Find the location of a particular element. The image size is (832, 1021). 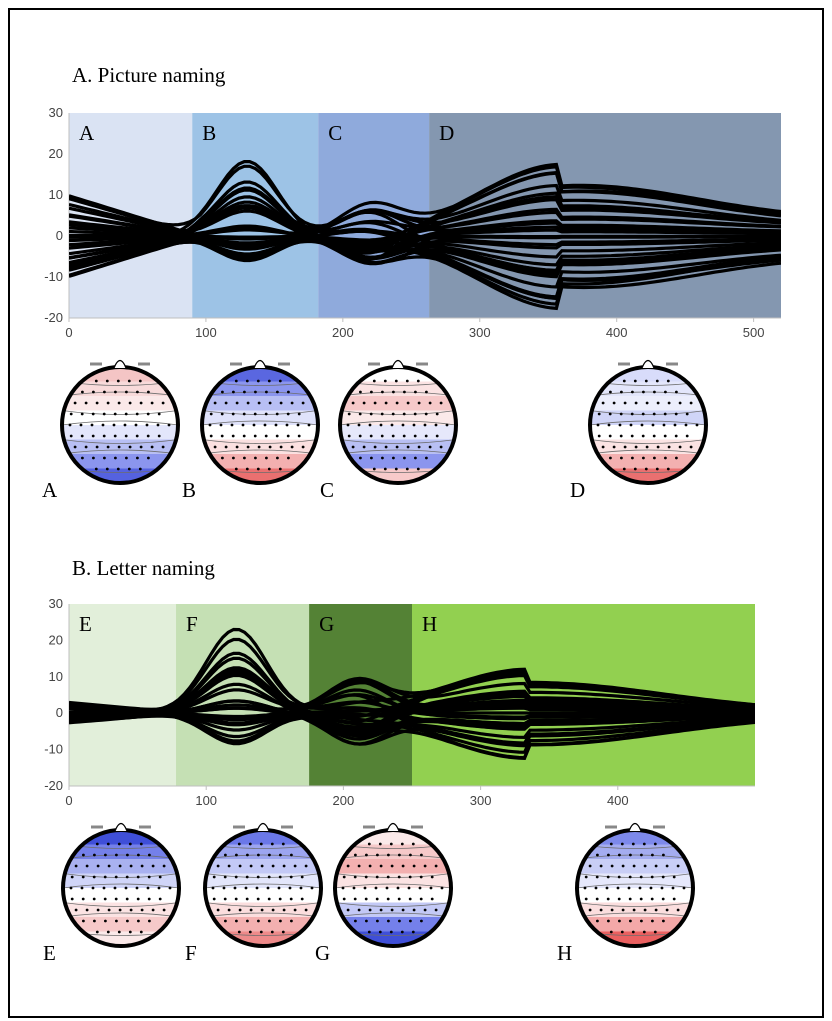

topomap-g: G is located at coordinates (384, 893).